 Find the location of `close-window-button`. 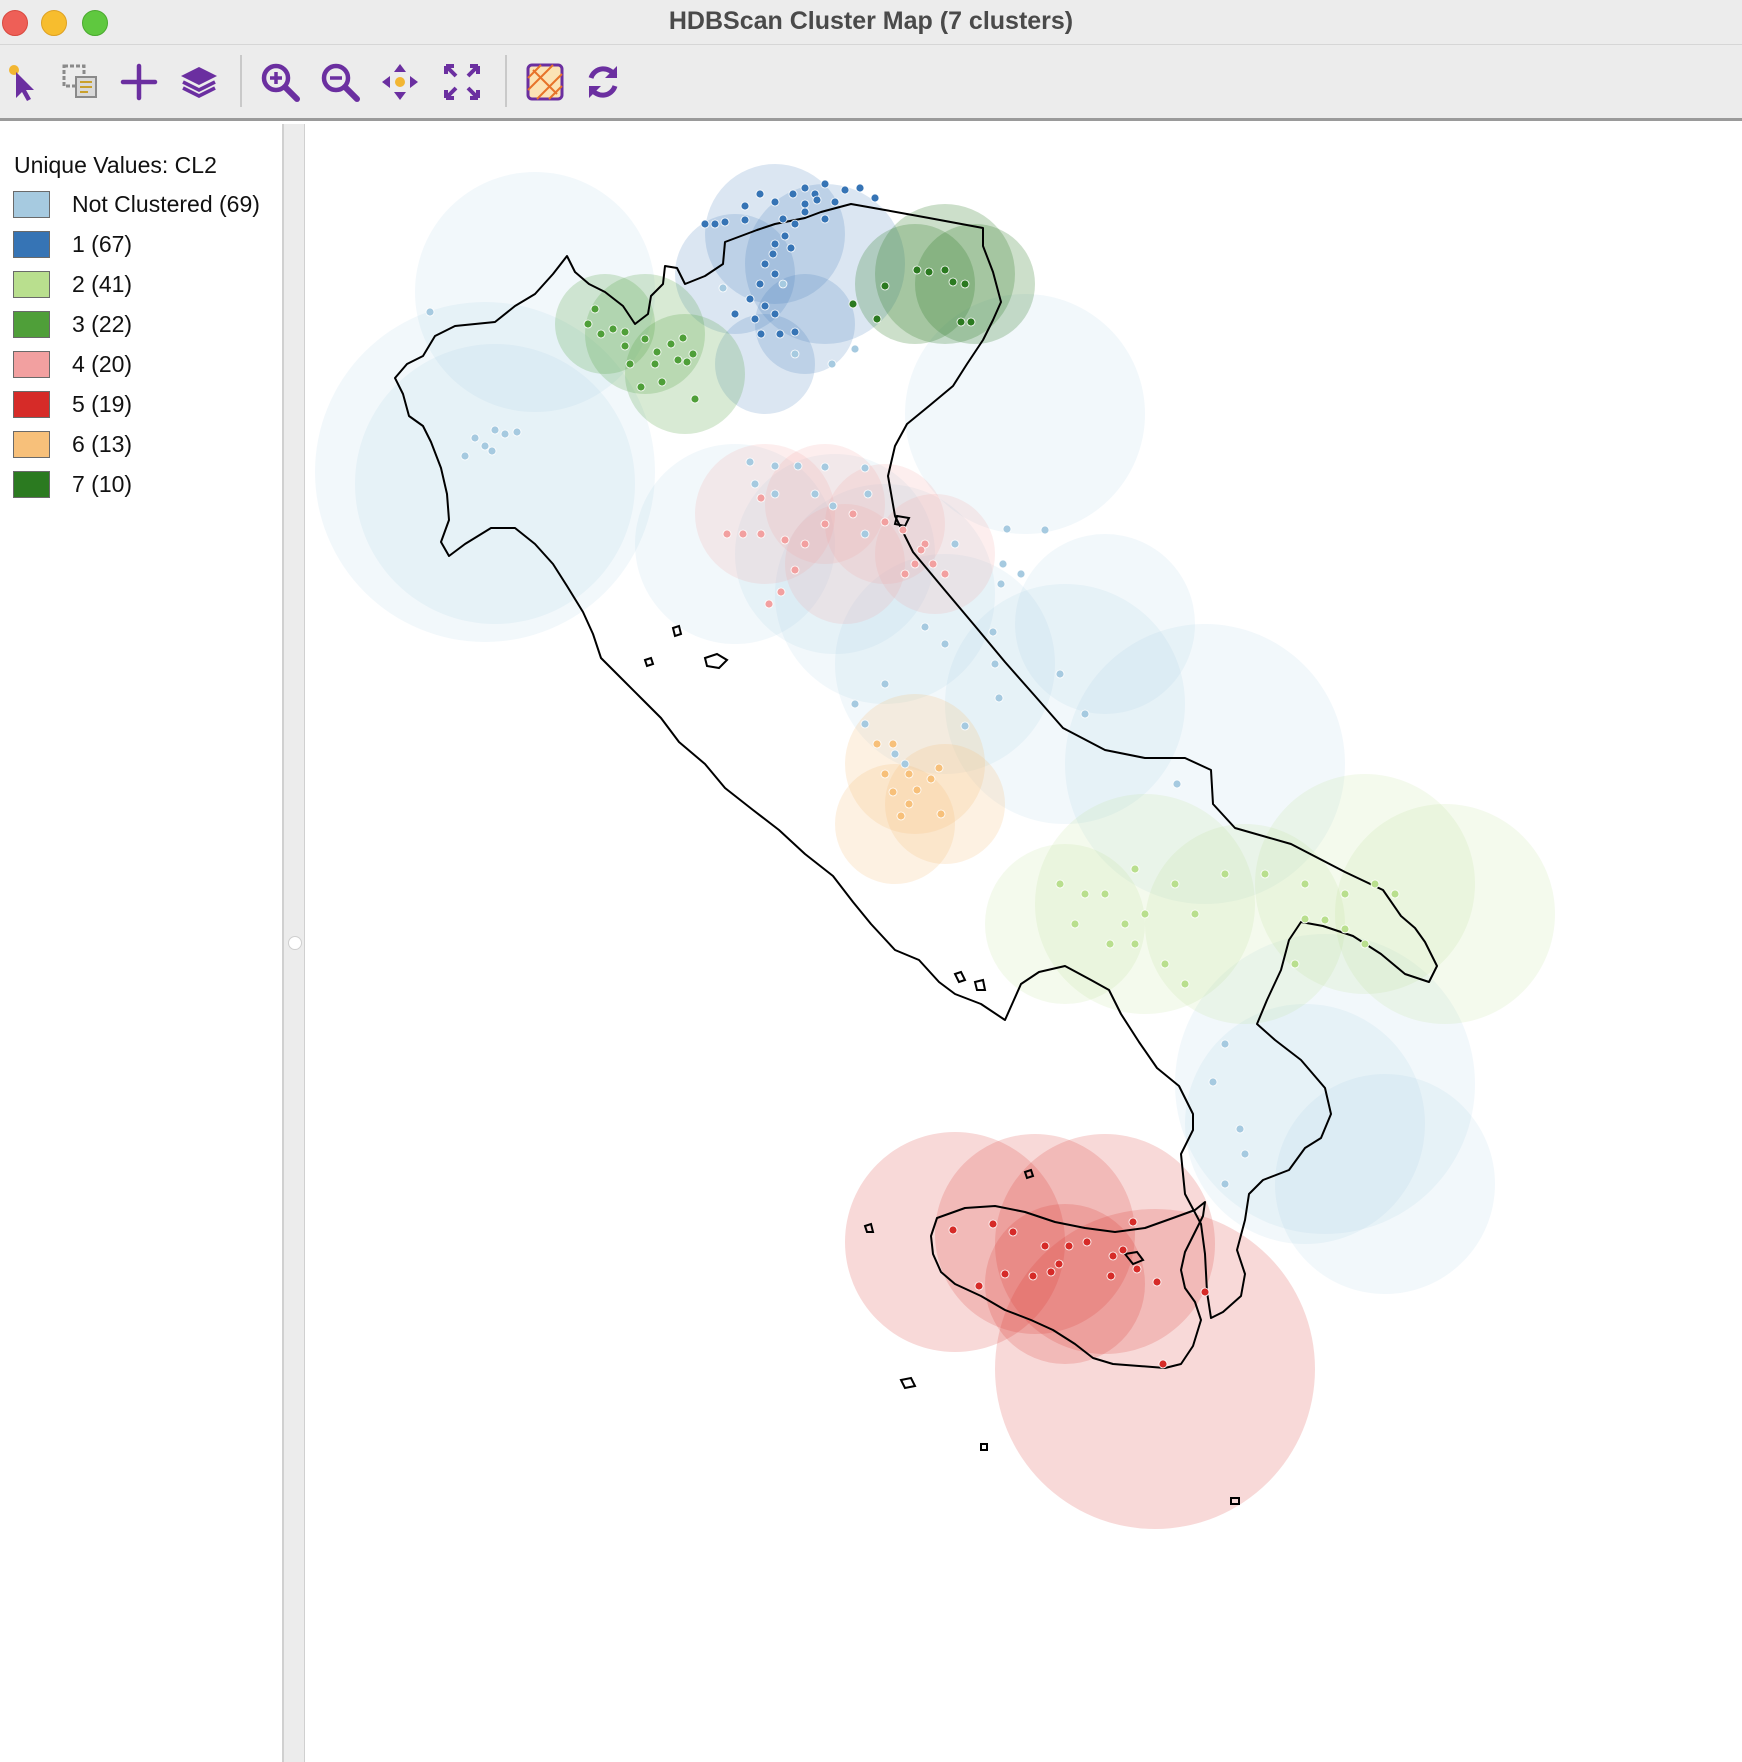

close-window-button is located at coordinates (15, 23).